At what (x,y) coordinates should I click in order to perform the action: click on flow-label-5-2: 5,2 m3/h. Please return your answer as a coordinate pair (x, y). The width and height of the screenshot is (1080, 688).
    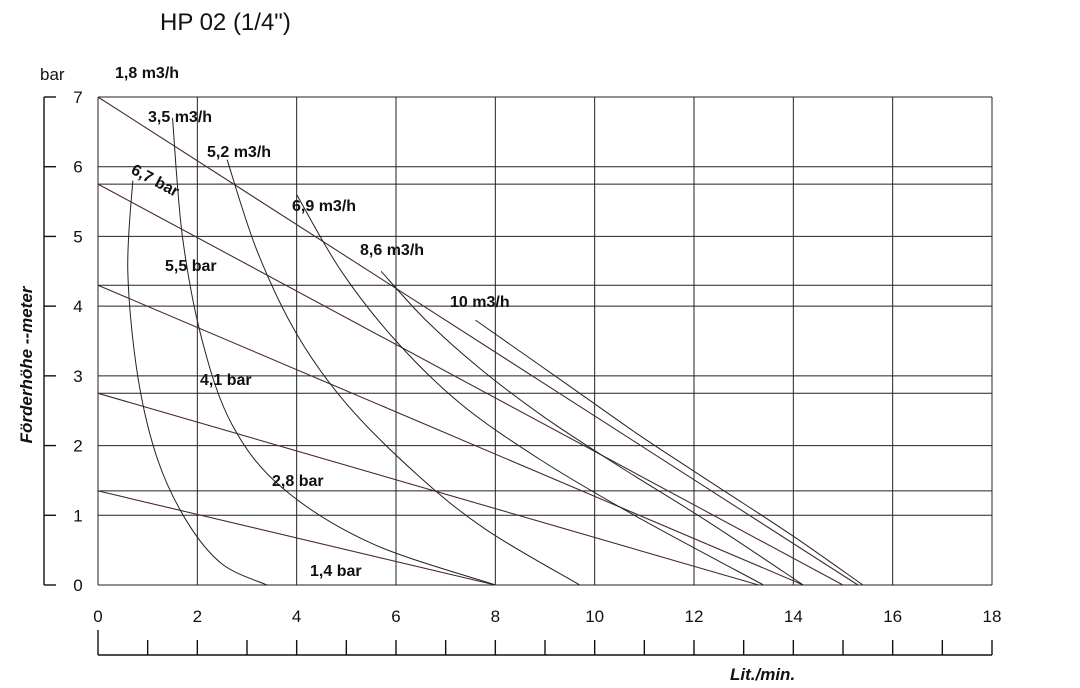
    Looking at the image, I should click on (239, 152).